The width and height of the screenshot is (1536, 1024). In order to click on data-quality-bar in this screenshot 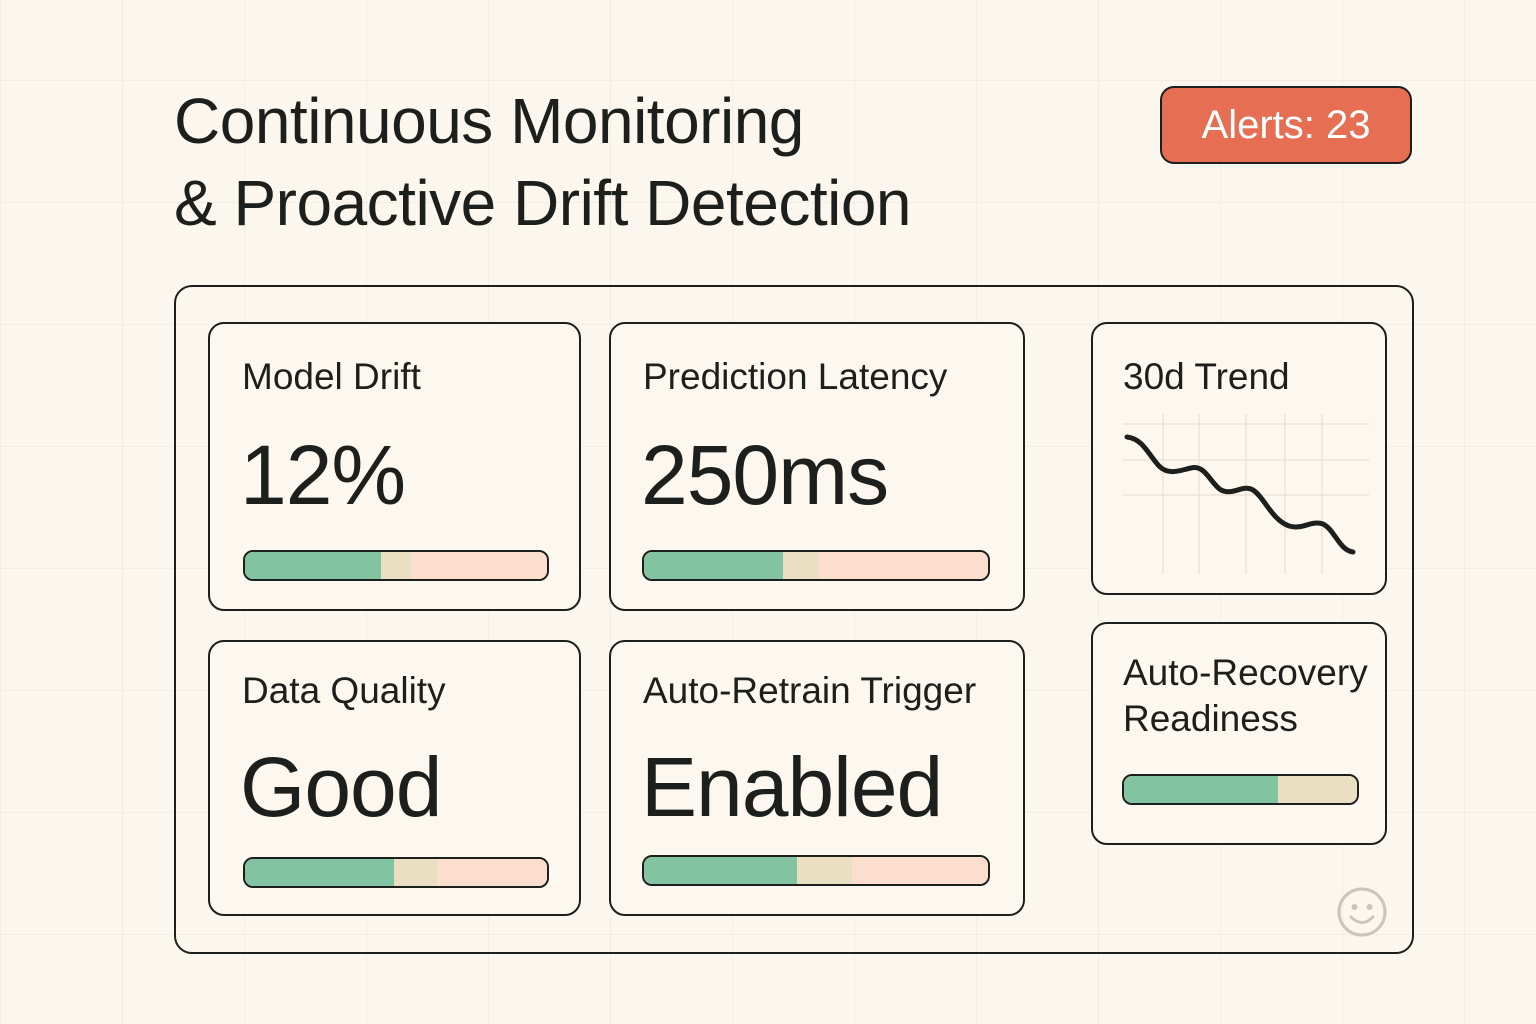, I will do `click(396, 872)`.